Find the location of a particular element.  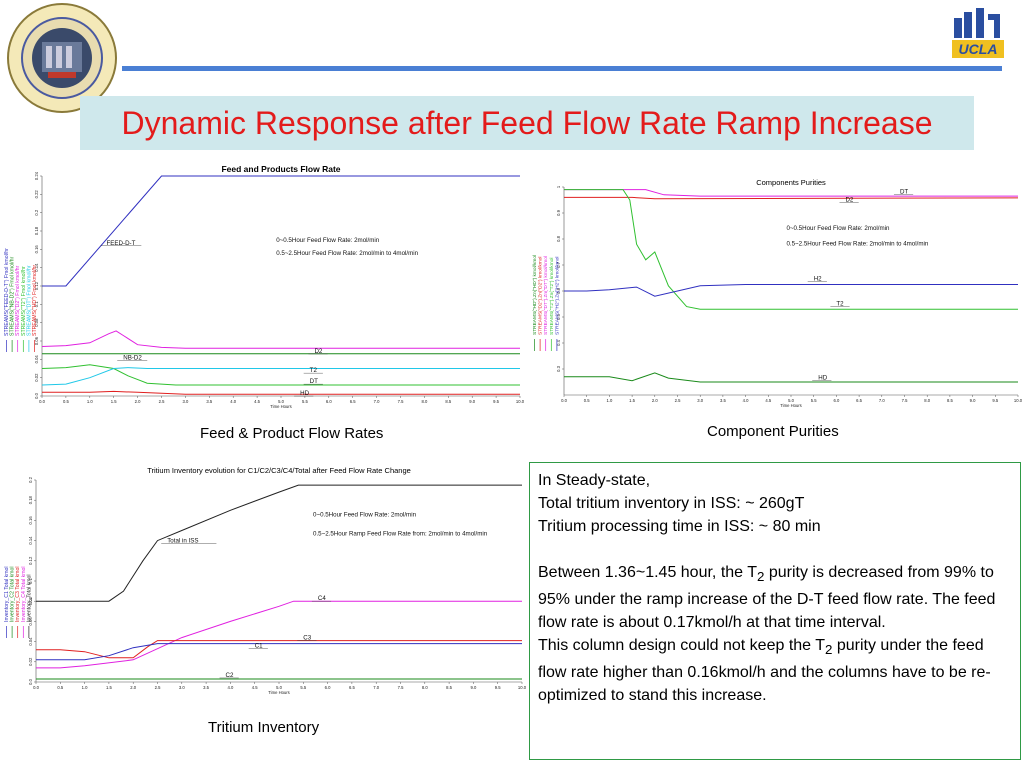

legend-entry: STREAMS("NB-D2") Fmol kmol/hr is located at coordinates (13, 296).